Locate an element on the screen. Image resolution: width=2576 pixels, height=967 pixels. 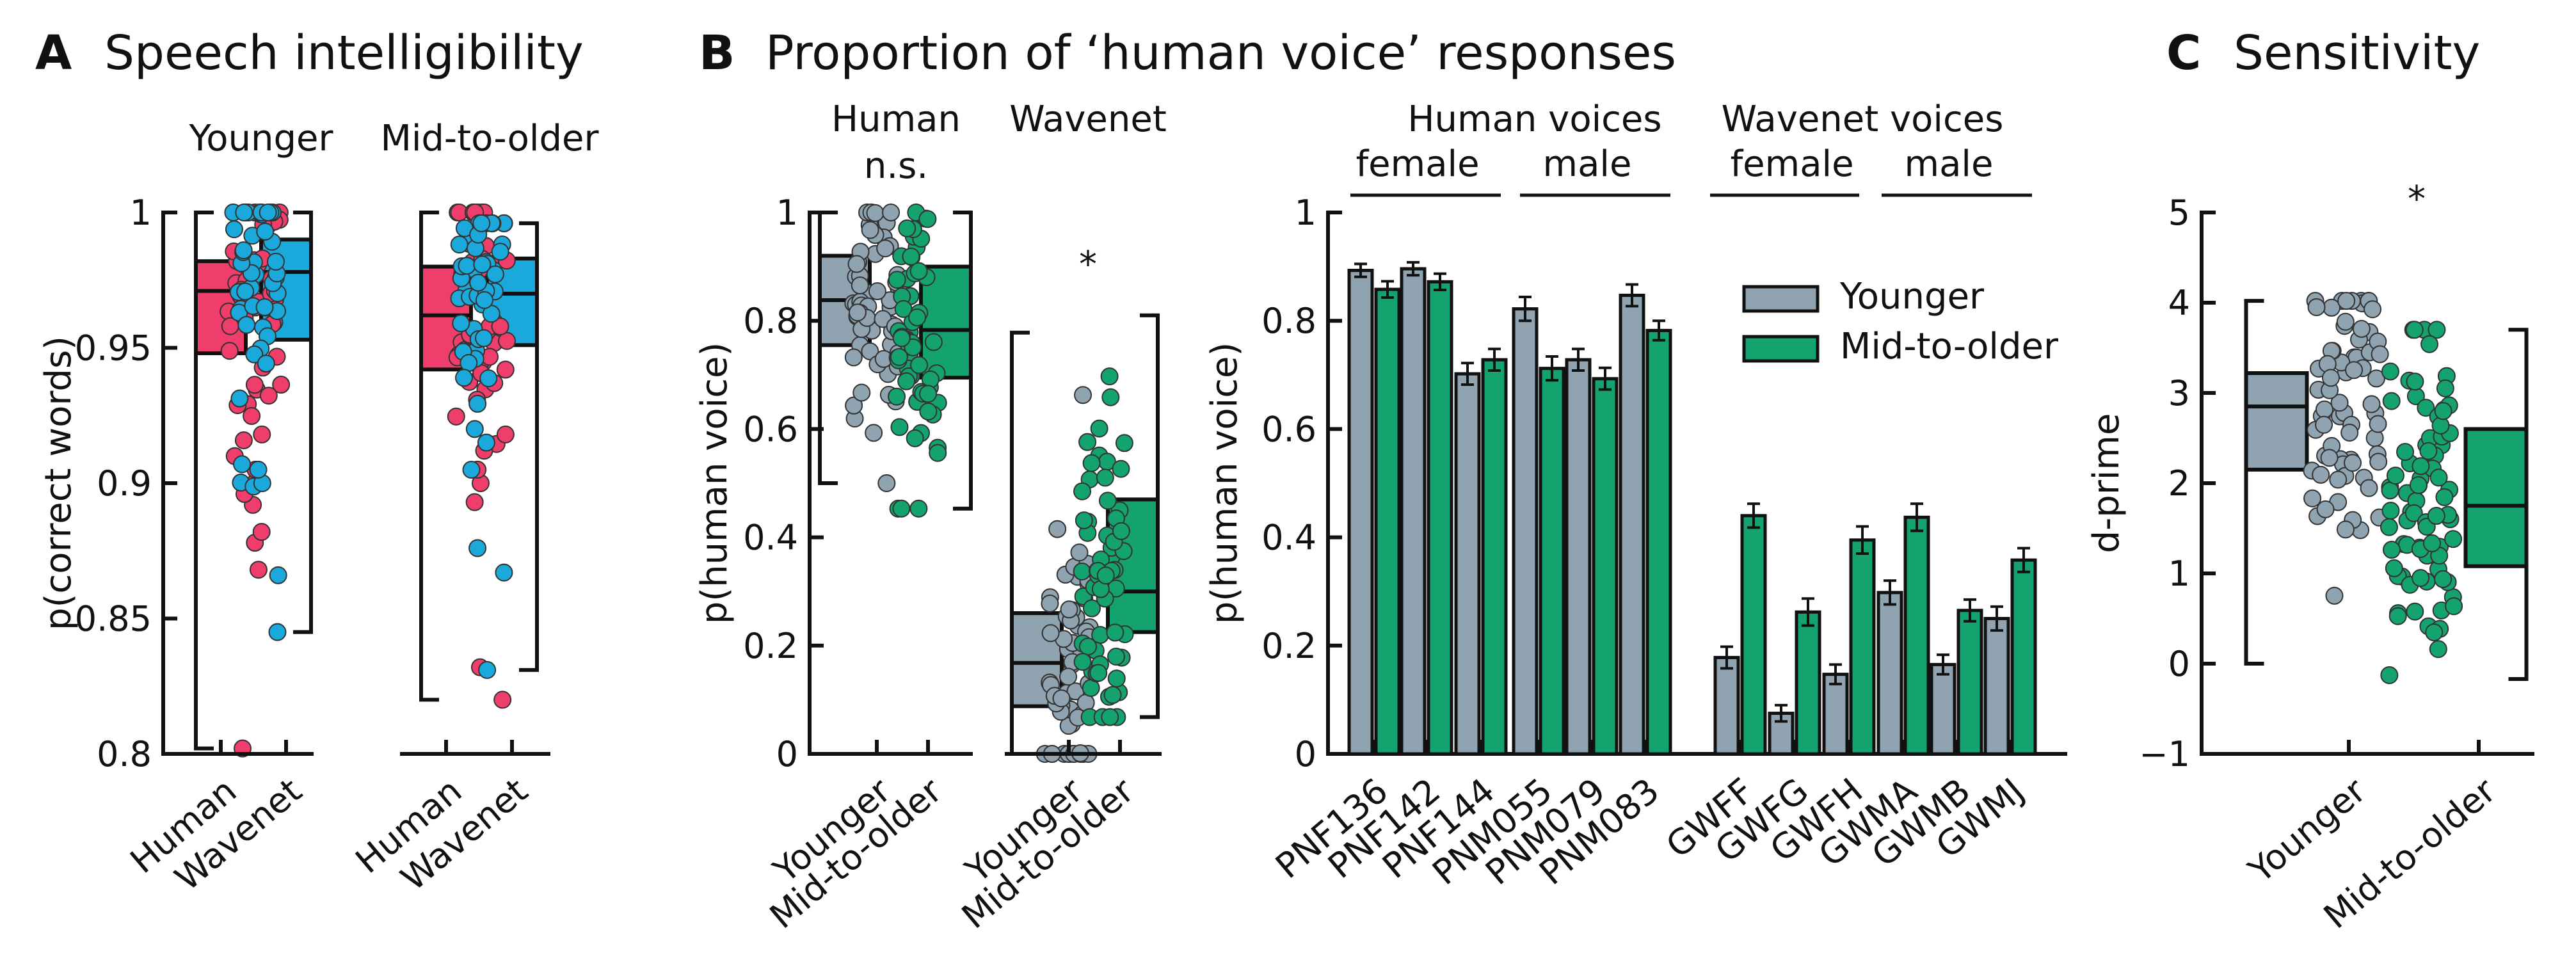
panel-c-annotation: * is located at coordinates (2417, 200).